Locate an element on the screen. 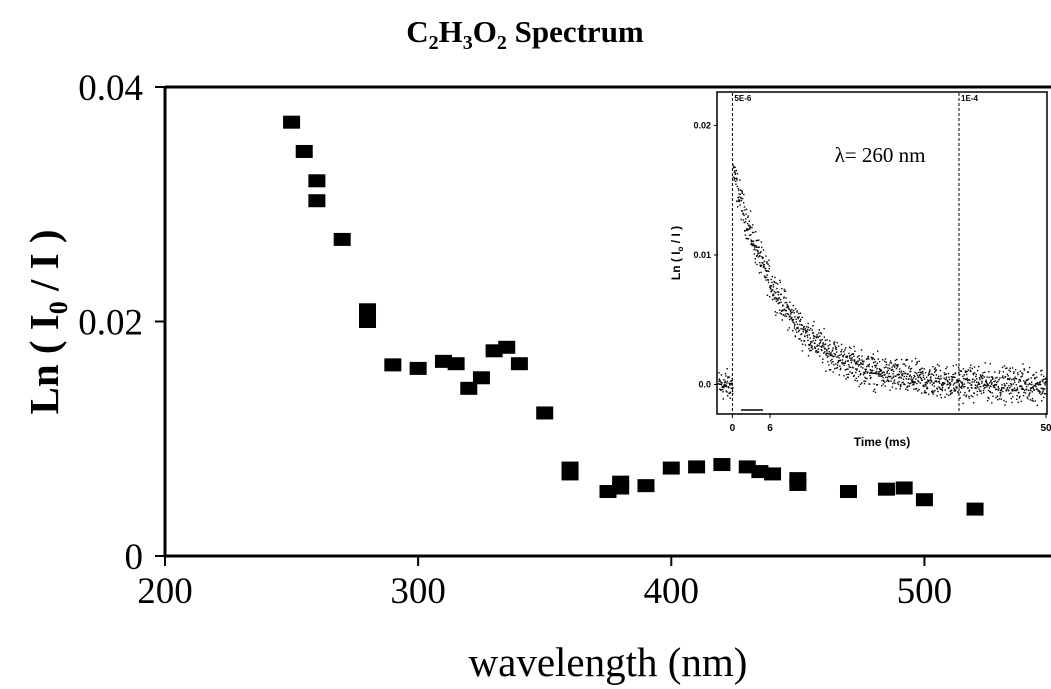 This screenshot has width=1051, height=689. inset-y-label-pre: Ln ( I is located at coordinates (676, 265).